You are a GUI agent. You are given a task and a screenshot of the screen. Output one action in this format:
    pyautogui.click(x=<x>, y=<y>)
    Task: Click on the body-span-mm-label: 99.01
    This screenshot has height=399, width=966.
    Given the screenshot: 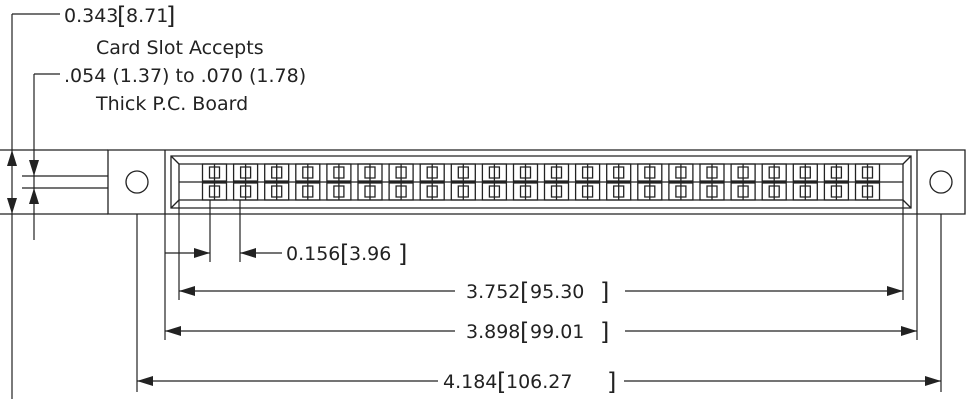 What is the action you would take?
    pyautogui.click(x=557, y=332)
    